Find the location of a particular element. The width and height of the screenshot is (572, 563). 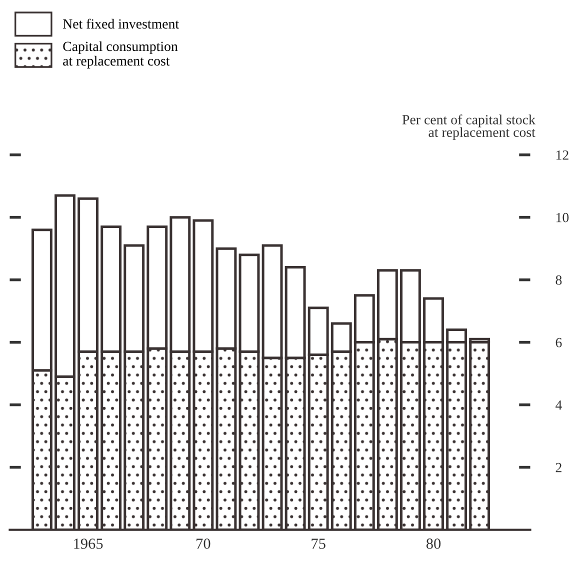

y-tick-label: 4 is located at coordinates (559, 405).